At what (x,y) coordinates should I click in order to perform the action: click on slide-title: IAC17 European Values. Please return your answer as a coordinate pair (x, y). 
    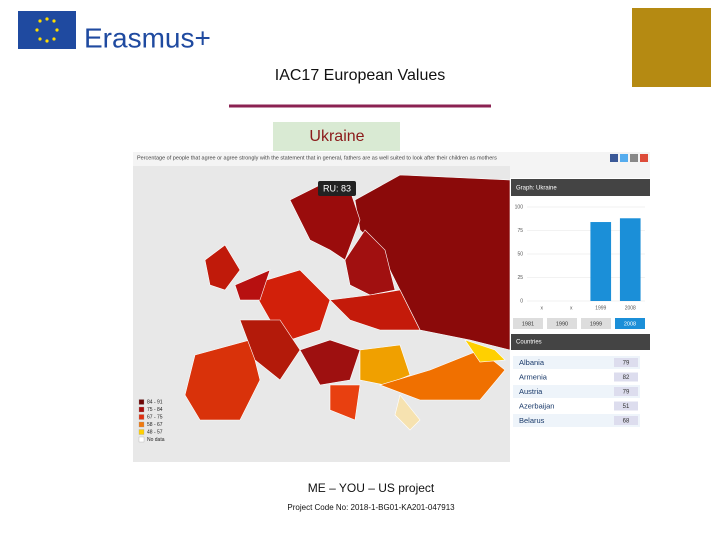
    Looking at the image, I should click on (360, 75).